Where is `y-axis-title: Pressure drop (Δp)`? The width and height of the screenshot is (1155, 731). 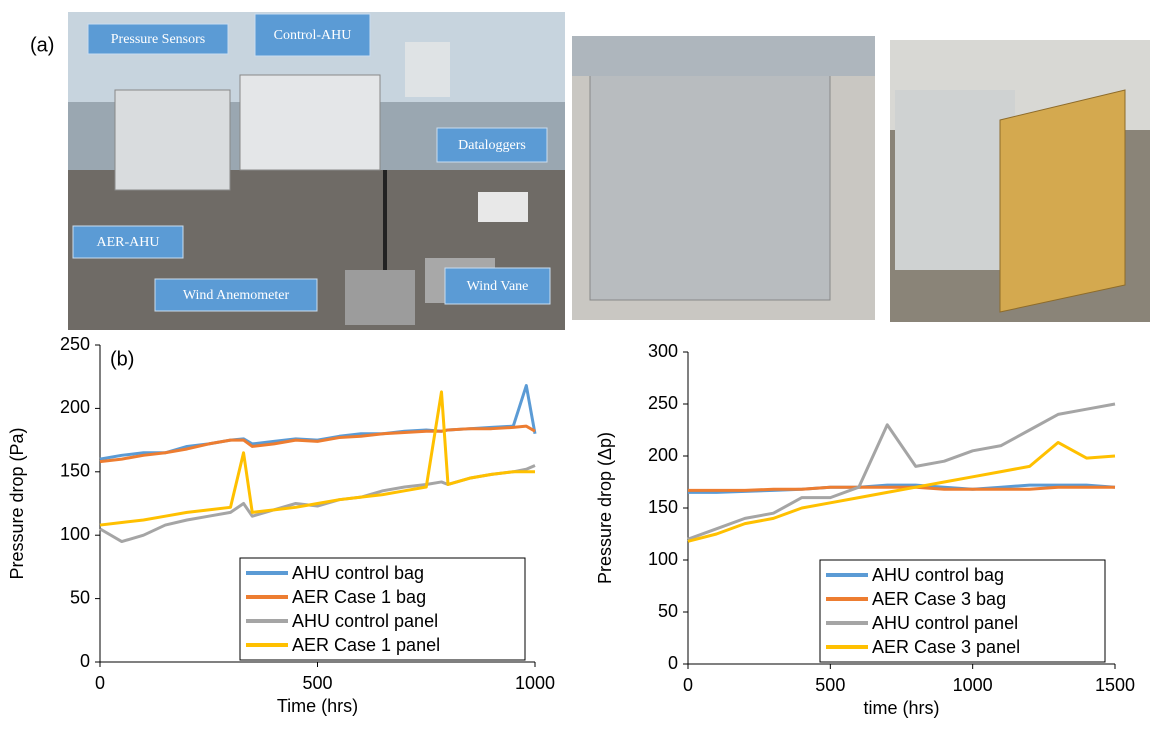 y-axis-title: Pressure drop (Δp) is located at coordinates (605, 508).